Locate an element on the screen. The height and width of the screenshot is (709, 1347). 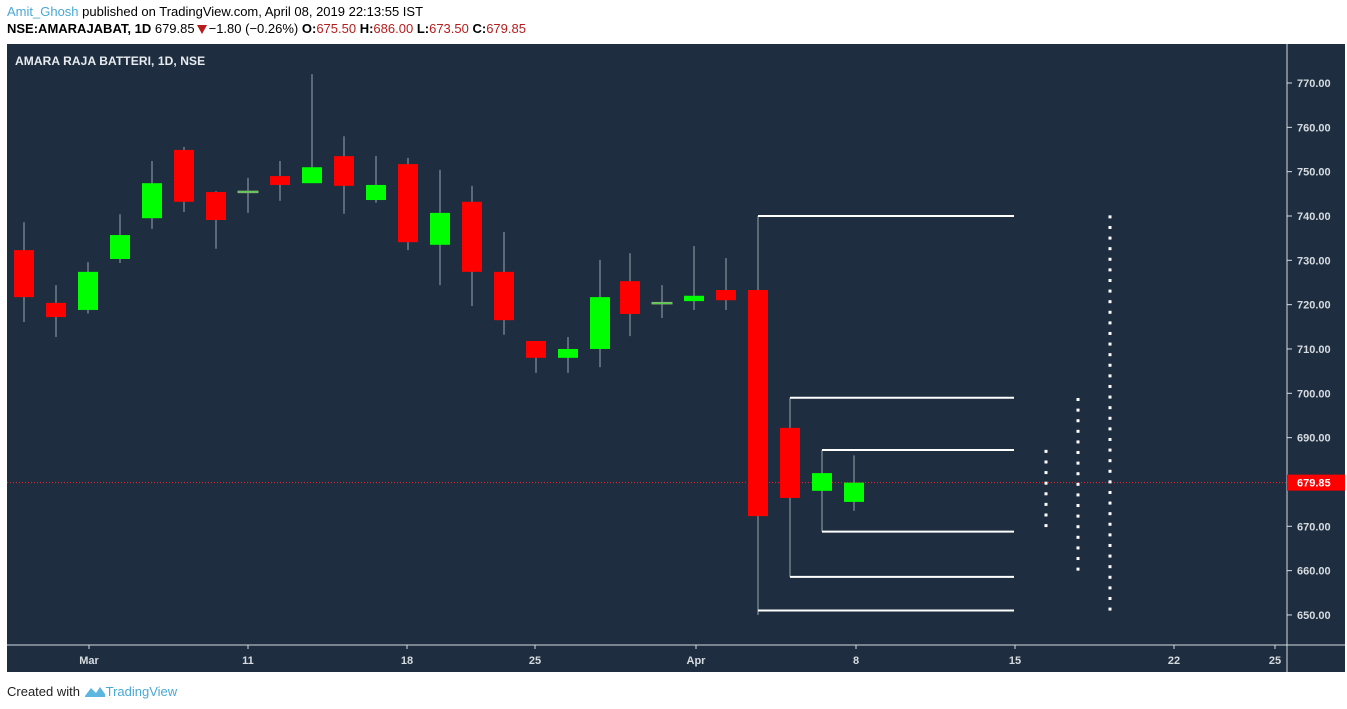
created-with-label: Created with is located at coordinates (43, 691).